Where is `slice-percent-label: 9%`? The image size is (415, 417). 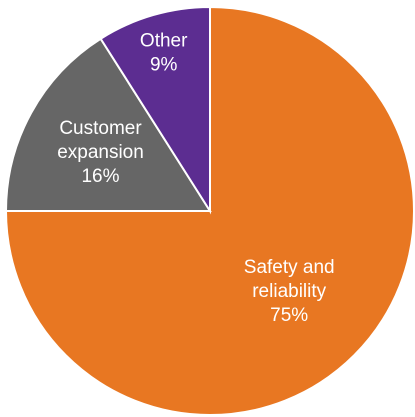
slice-percent-label: 9% is located at coordinates (164, 65).